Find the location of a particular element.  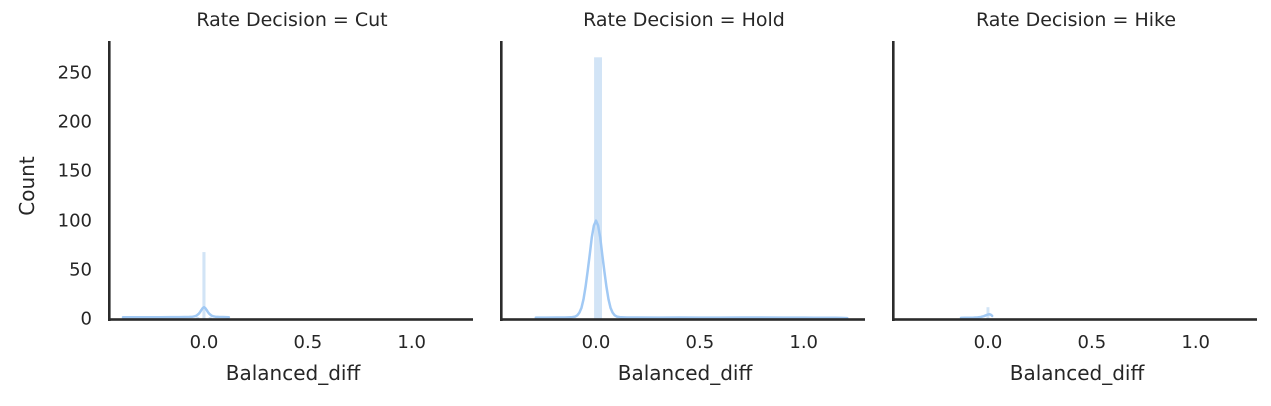

y-tick-label: 150 is located at coordinates (74, 171).